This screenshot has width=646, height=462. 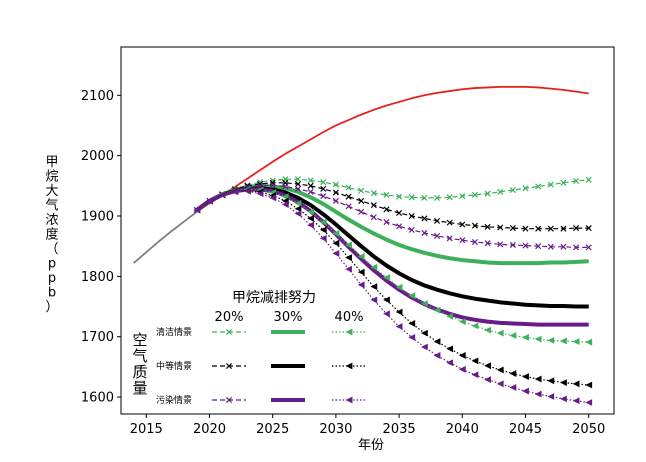 I want to click on x-tick-label-3: 2030, so click(x=335, y=429).